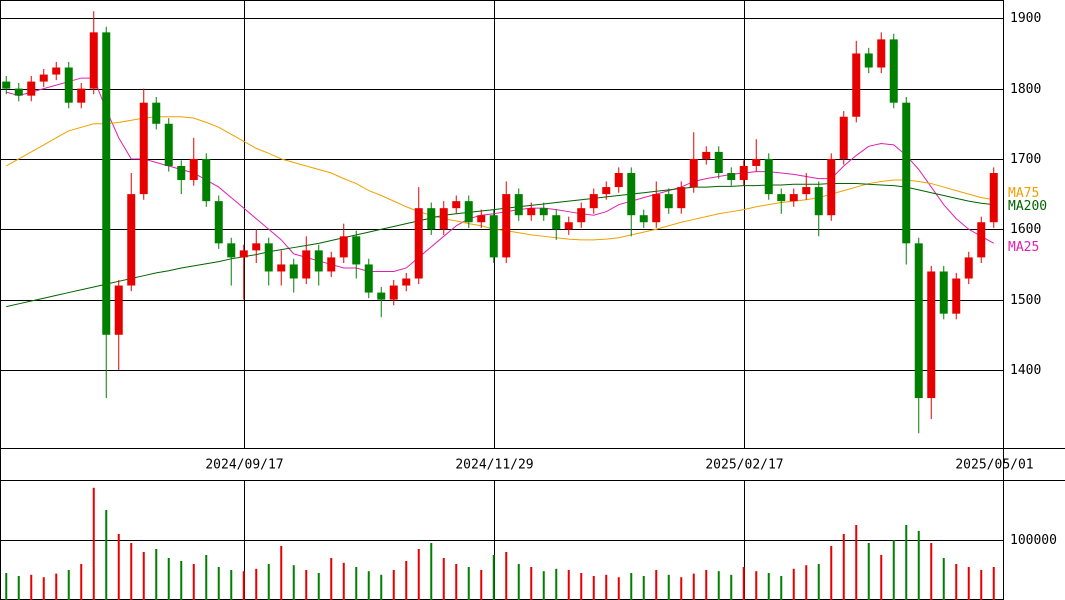  I want to click on y-tick-label: 1800, so click(1025, 89).